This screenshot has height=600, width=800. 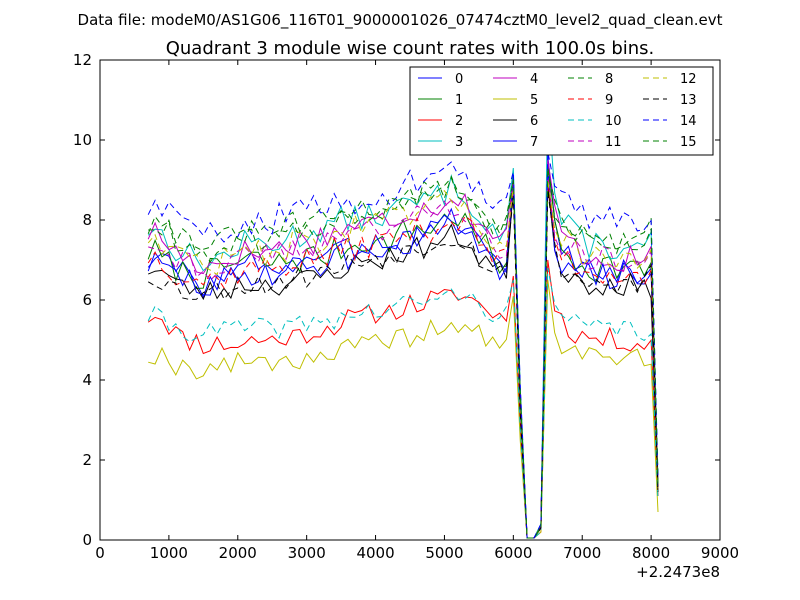 I want to click on y-tick-label: 6, so click(x=87, y=300).